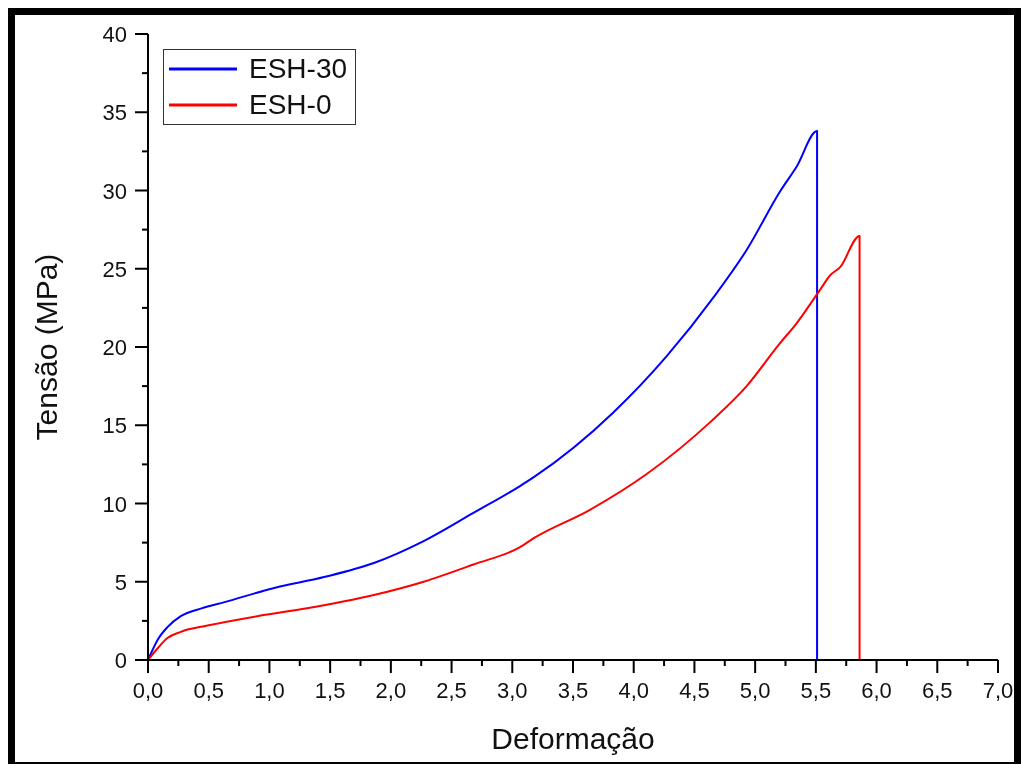 The width and height of the screenshot is (1021, 764). Describe the element at coordinates (114, 425) in the screenshot. I see `y-tick-label: 15` at that location.